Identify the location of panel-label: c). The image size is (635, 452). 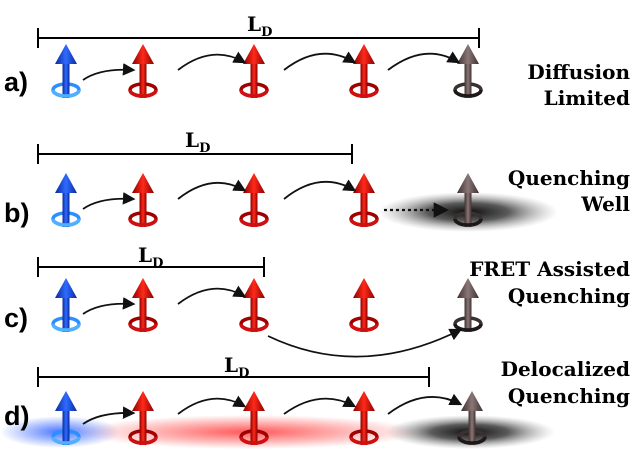
(16, 318).